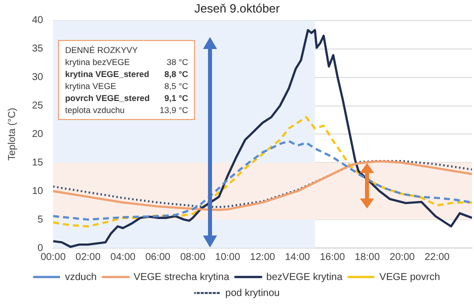  Describe the element at coordinates (95, 110) in the screenshot. I see `annotation: teplota vzduchu` at that location.